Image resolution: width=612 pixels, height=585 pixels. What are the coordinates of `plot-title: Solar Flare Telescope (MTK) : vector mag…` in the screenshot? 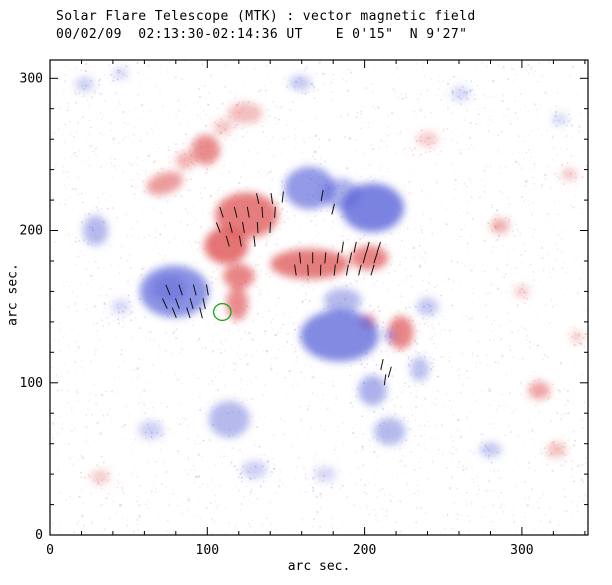 It's located at (266, 16).